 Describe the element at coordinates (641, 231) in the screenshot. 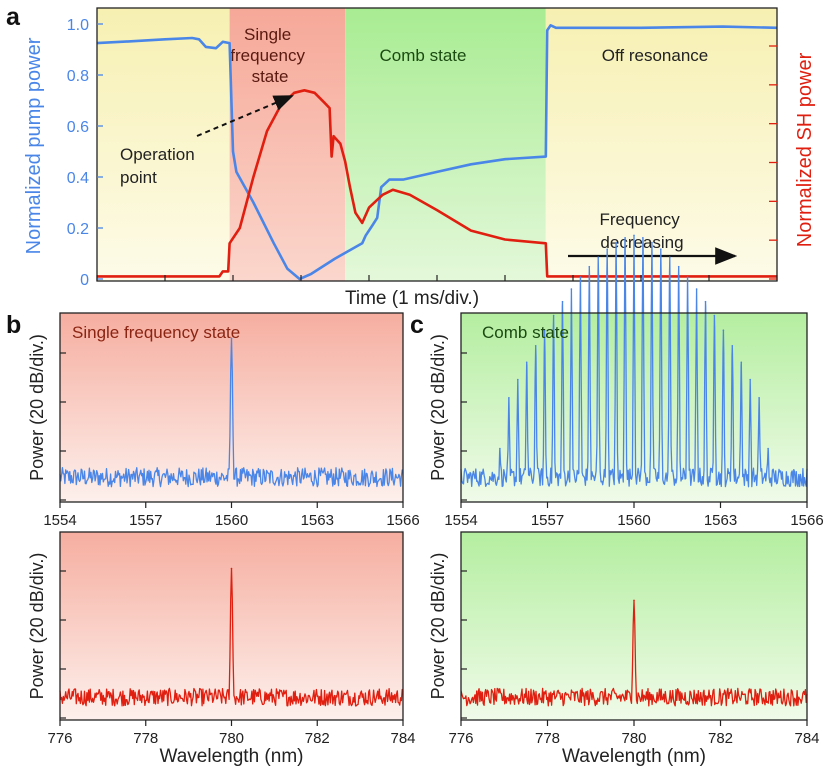

I see `frequency-annotation: Frequency decreasing` at that location.